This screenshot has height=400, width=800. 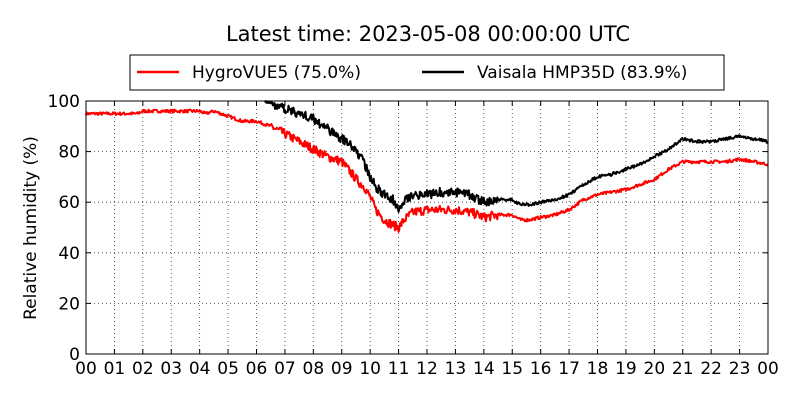 What do you see at coordinates (143, 369) in the screenshot?
I see `x-tick-label: 02` at bounding box center [143, 369].